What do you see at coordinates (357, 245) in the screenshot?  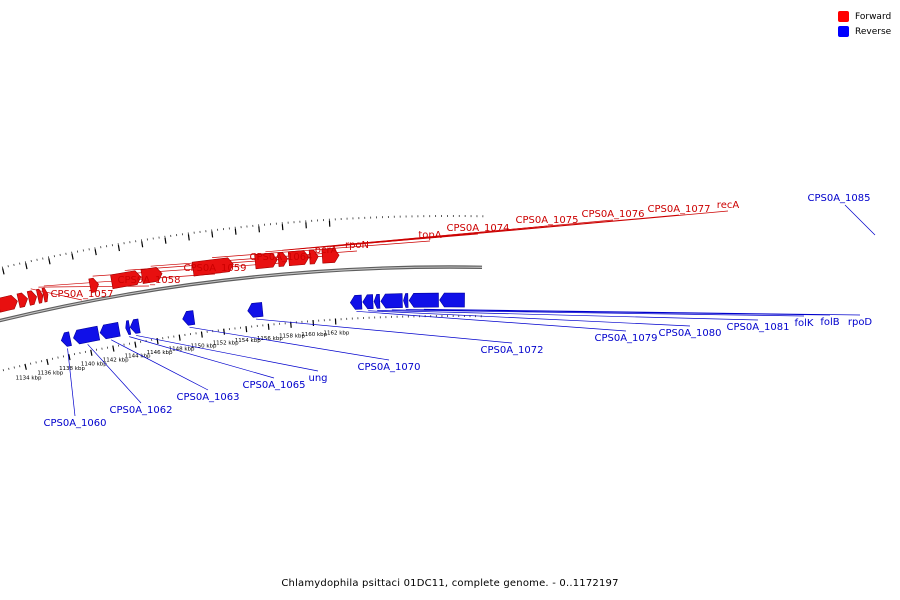 I see `gene-label-rpon: rpoN` at bounding box center [357, 245].